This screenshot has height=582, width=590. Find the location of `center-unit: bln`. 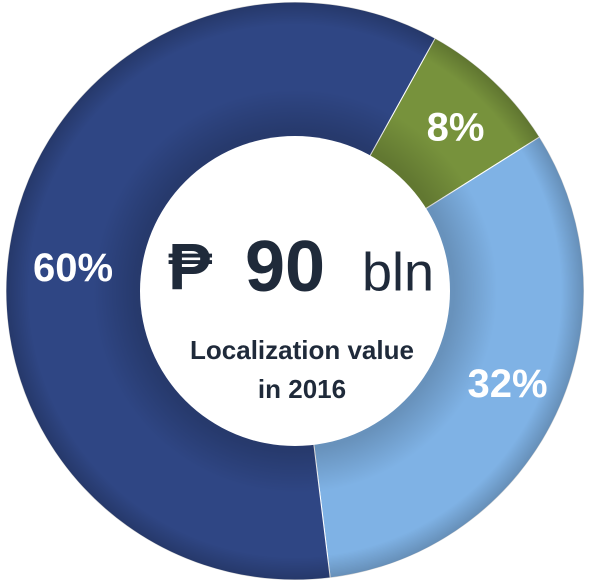

center-unit: bln is located at coordinates (398, 272).